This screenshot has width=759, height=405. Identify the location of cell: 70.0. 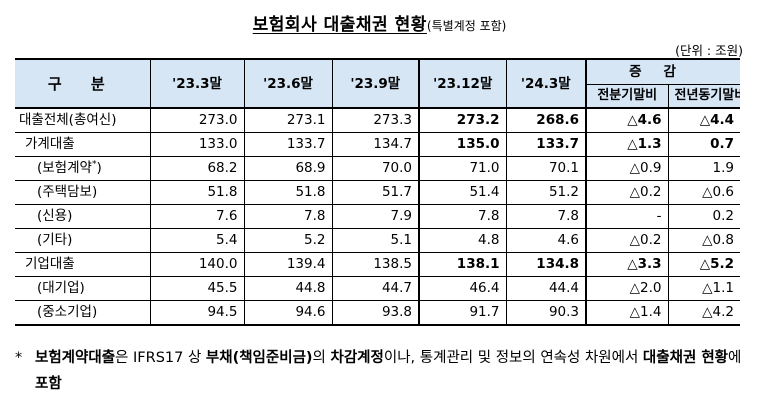
(375, 168).